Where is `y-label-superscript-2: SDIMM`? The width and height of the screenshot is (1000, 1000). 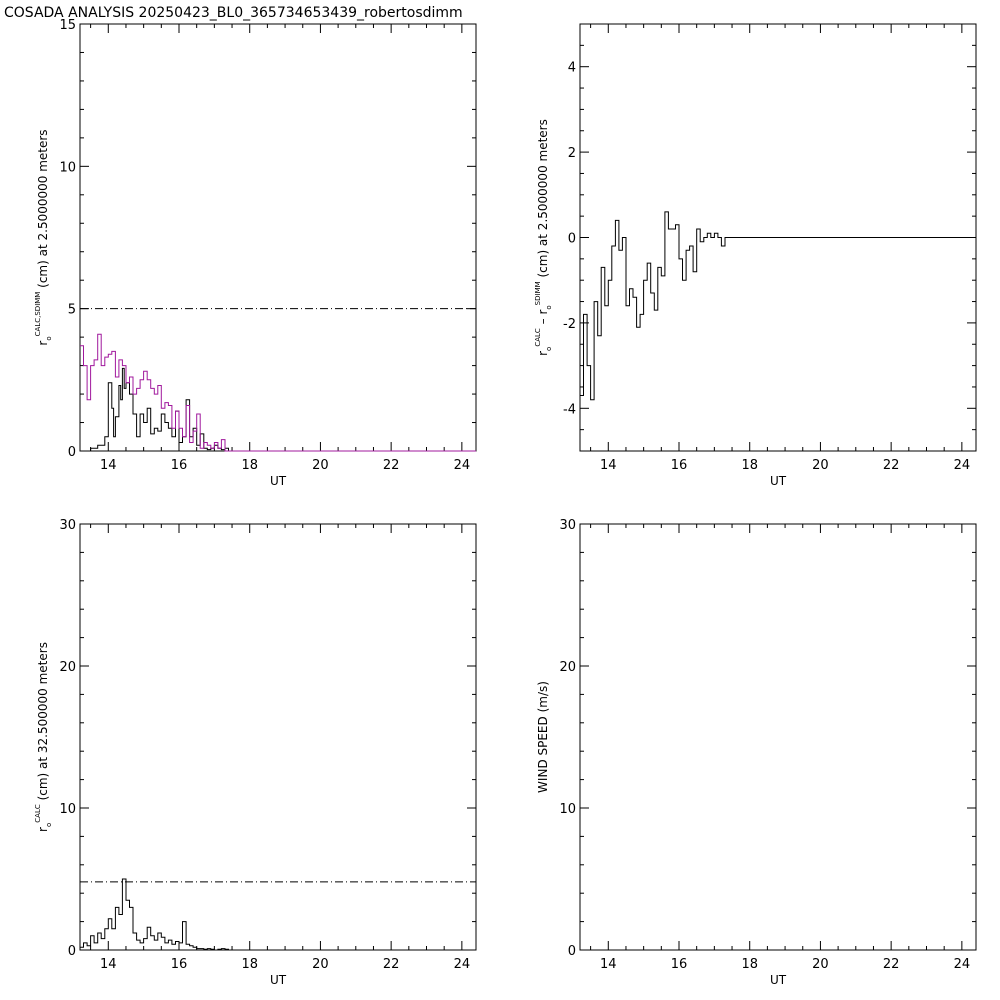 y-label-superscript-2: SDIMM is located at coordinates (538, 293).